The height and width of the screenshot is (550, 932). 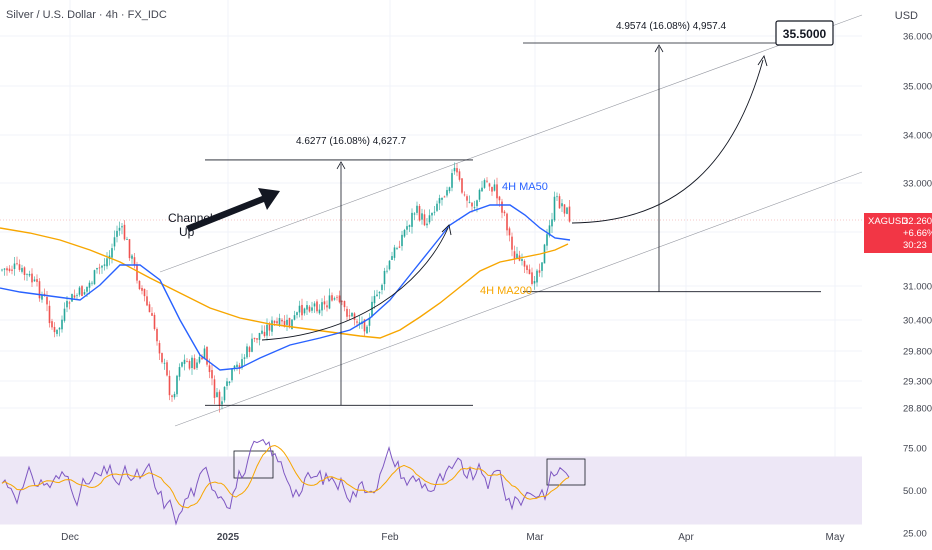 What do you see at coordinates (686, 537) in the screenshot?
I see `x-tick-label: Apr` at bounding box center [686, 537].